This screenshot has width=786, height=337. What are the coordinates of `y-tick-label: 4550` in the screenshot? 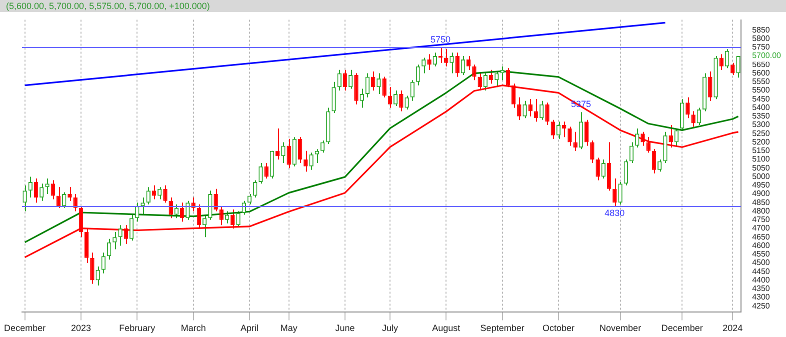 It's located at (761, 254).